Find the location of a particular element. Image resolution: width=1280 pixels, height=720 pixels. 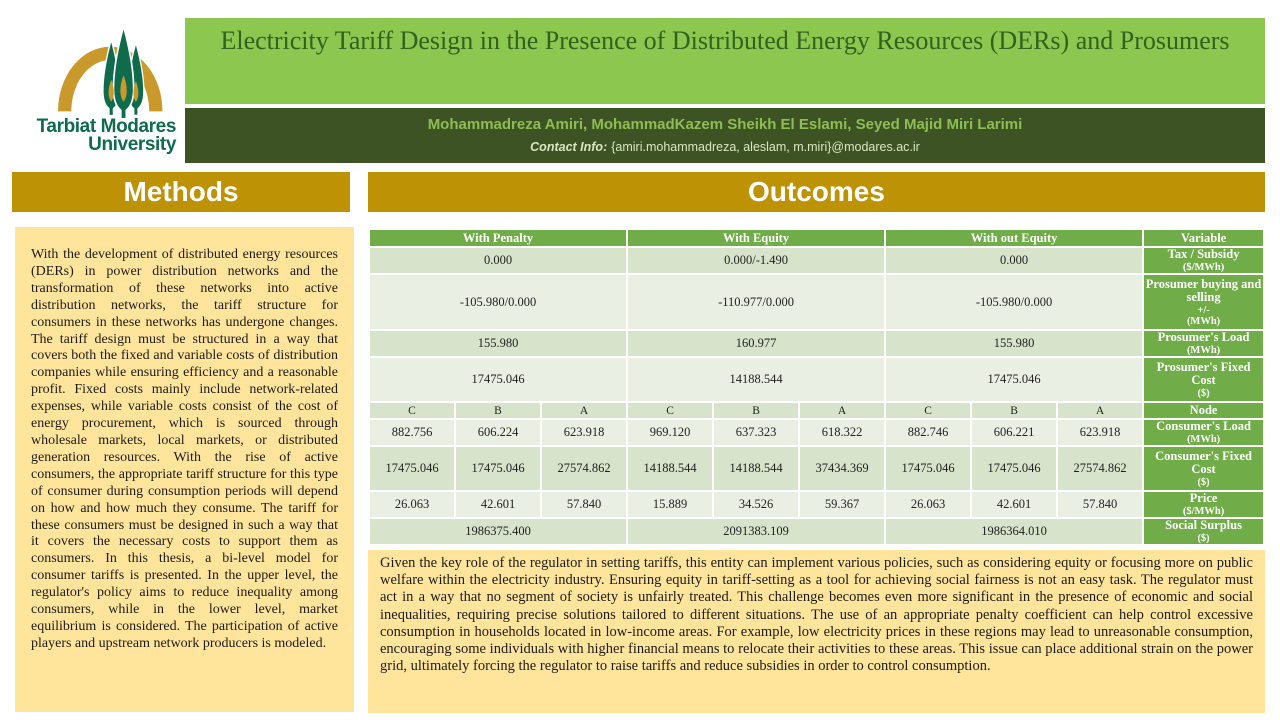

table-cell: 34.526 is located at coordinates (756, 504).